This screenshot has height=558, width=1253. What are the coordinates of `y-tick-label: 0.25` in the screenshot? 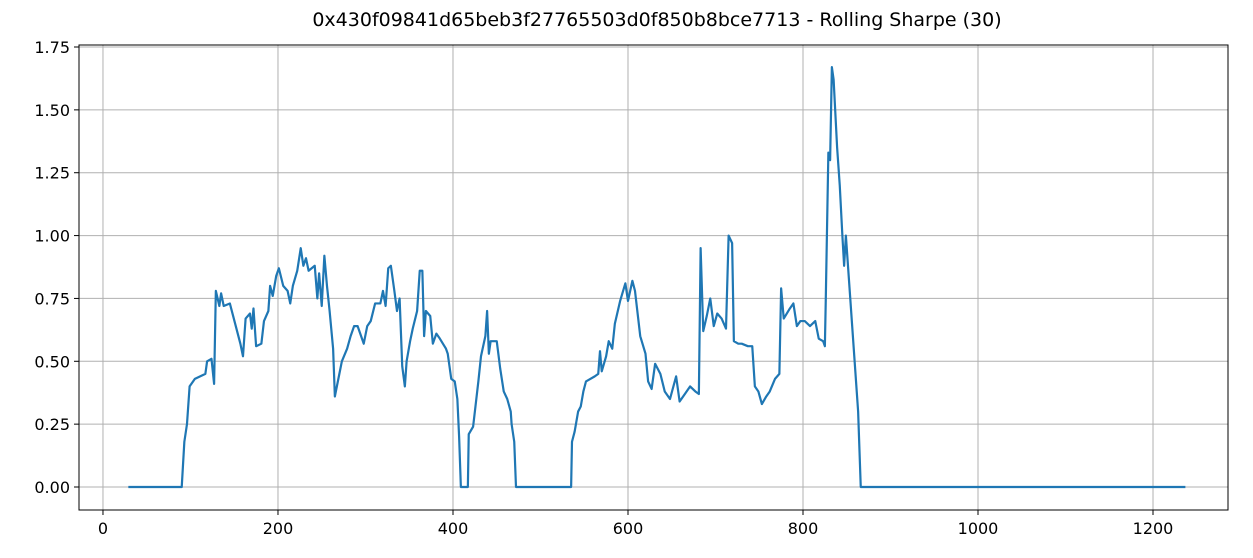 It's located at (52, 424).